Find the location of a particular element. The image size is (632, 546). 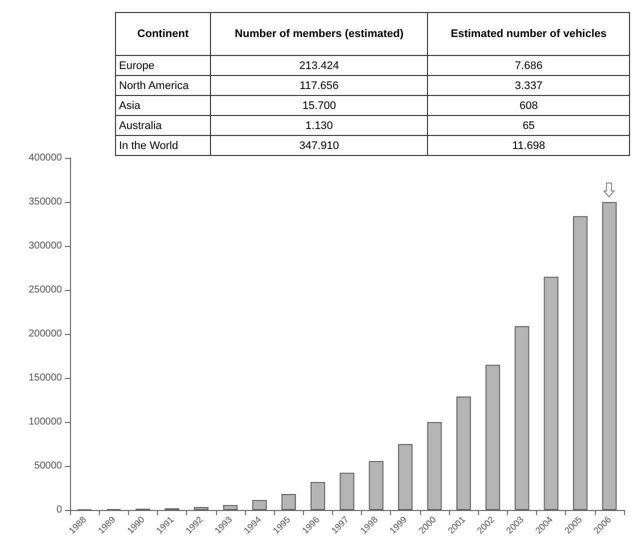

text: North America is located at coordinates (163, 86).